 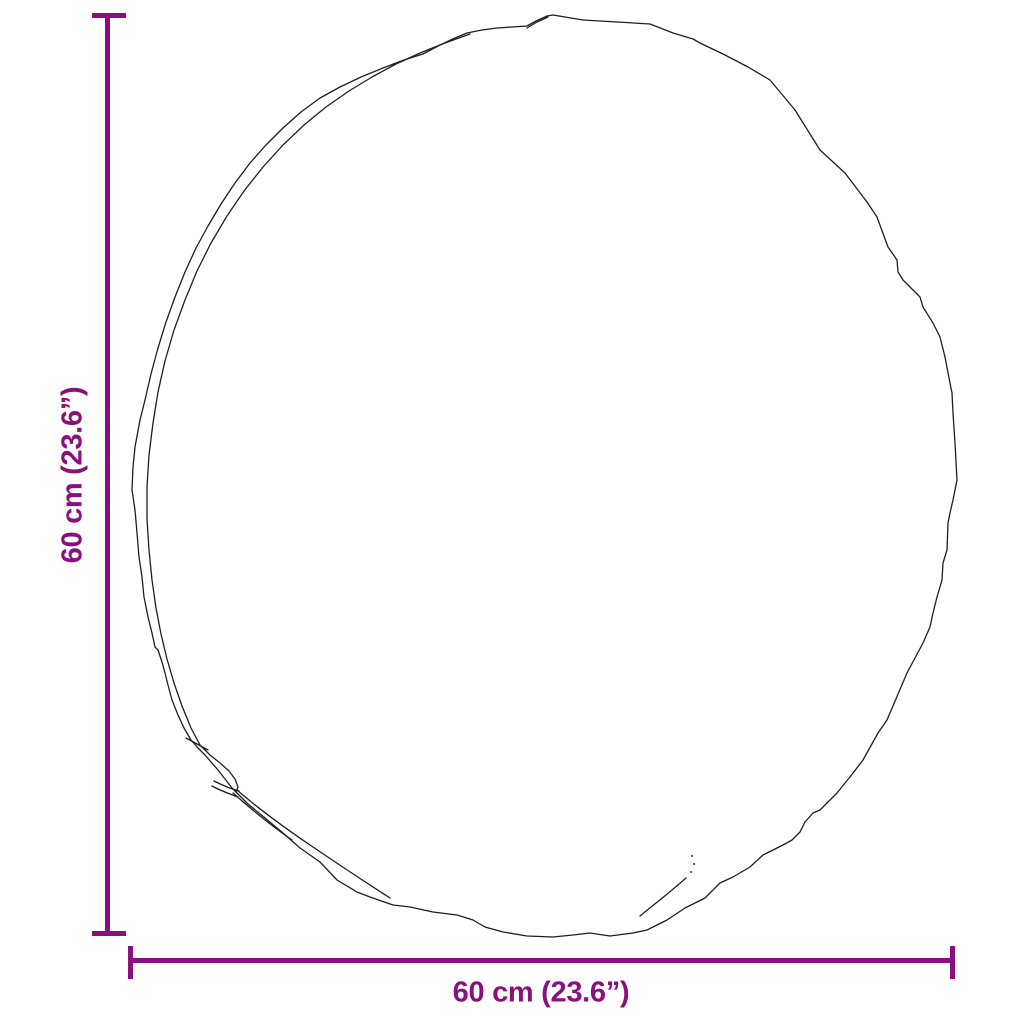 I want to click on height-dimension-cap-bottom, so click(x=109, y=933).